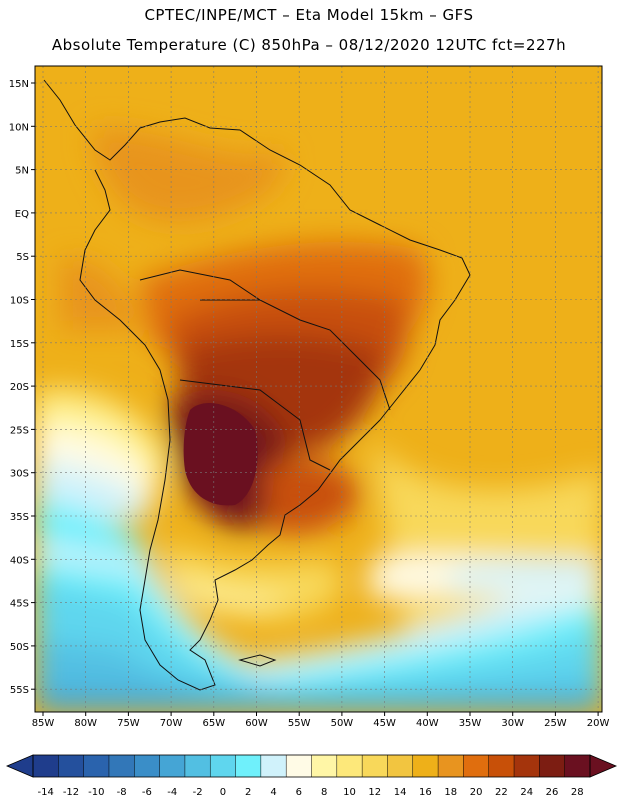 The height and width of the screenshot is (800, 618). Describe the element at coordinates (22, 214) in the screenshot. I see `lat-label: EQ` at that location.